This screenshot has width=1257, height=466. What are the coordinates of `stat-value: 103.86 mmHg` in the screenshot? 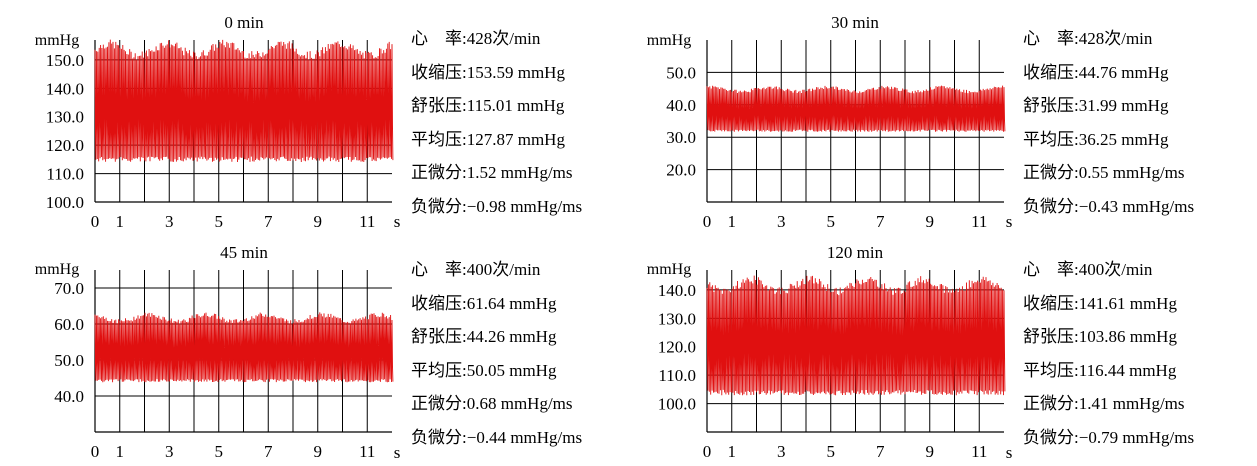 It's located at (1127, 336).